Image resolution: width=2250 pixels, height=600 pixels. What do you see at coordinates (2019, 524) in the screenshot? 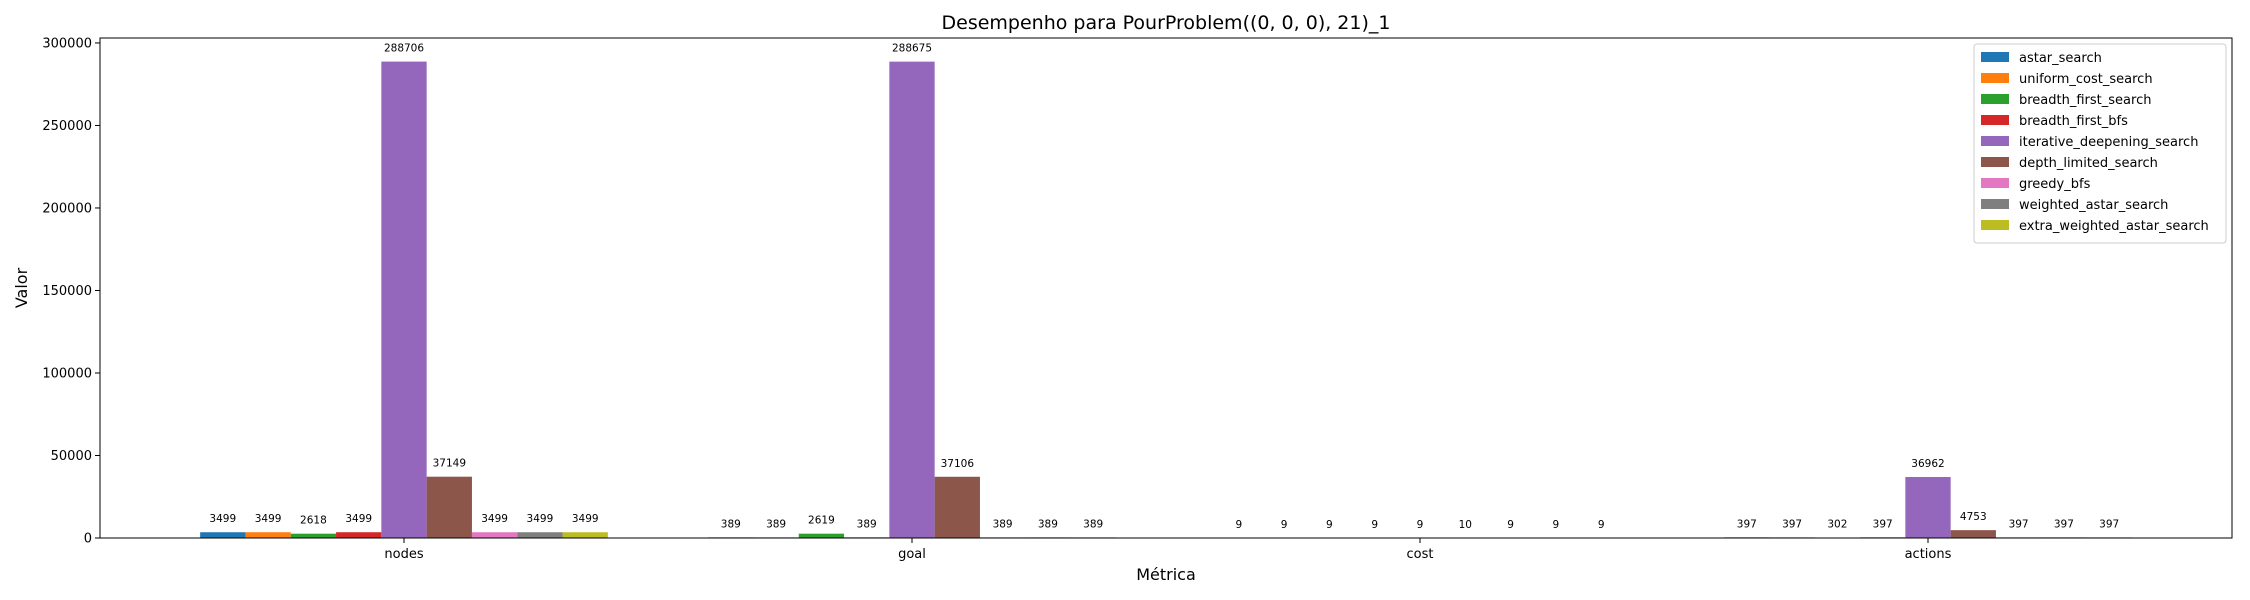
I see `data-label-greedy_bfs-actions: 397` at bounding box center [2019, 524].